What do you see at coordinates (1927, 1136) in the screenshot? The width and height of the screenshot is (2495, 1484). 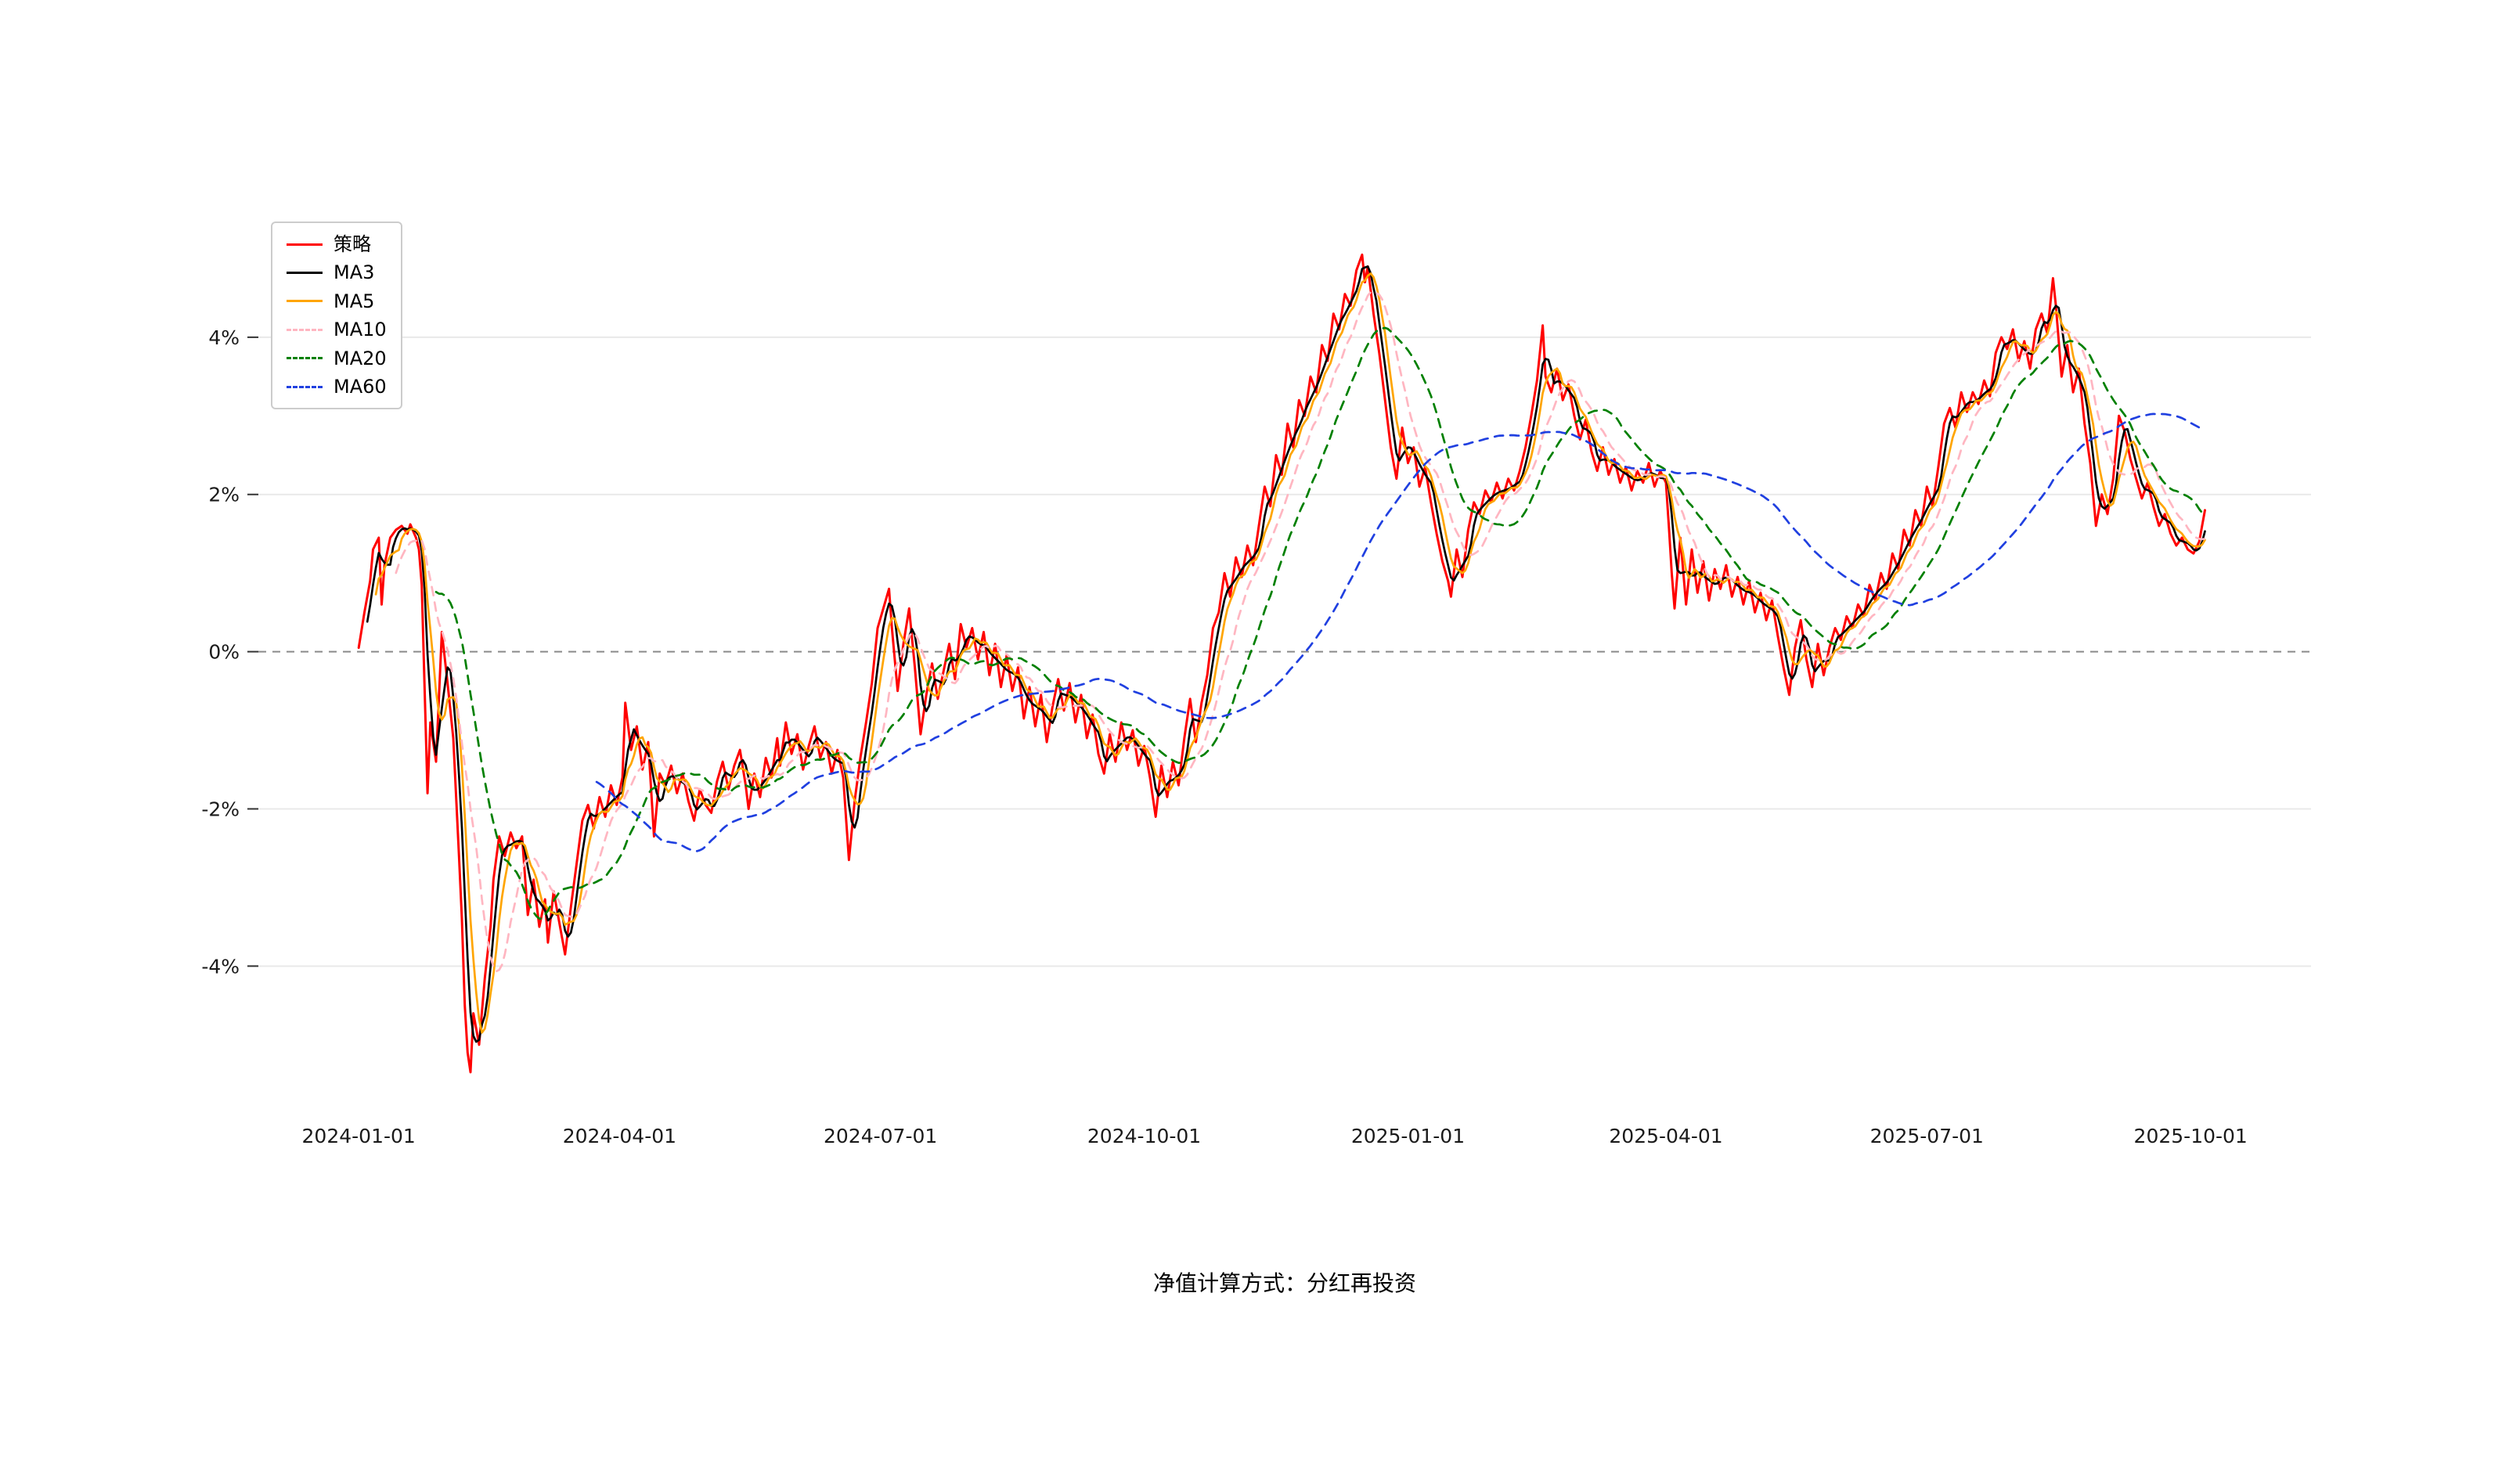 I see `x-tick-label-2025-07-01: 2025-07-01` at bounding box center [1927, 1136].